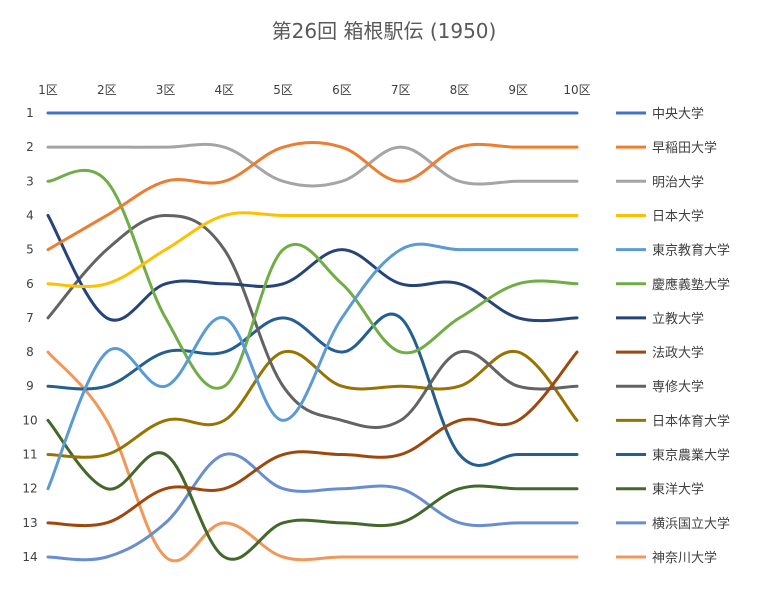 The width and height of the screenshot is (772, 610). I want to click on legend-label: 日本体育大学, so click(691, 421).